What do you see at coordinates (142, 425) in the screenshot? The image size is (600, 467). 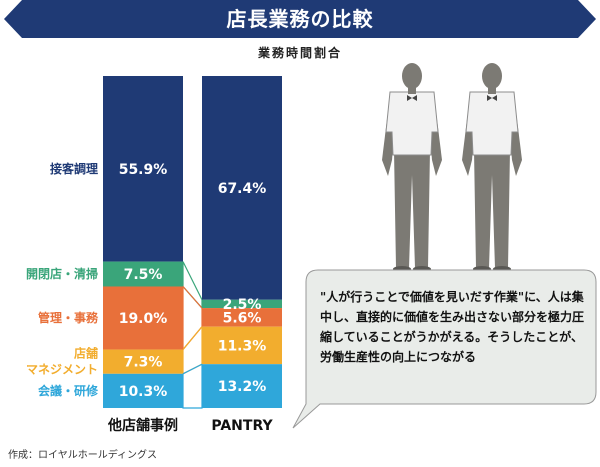 I see `category-label: 他店舗事例` at bounding box center [142, 425].